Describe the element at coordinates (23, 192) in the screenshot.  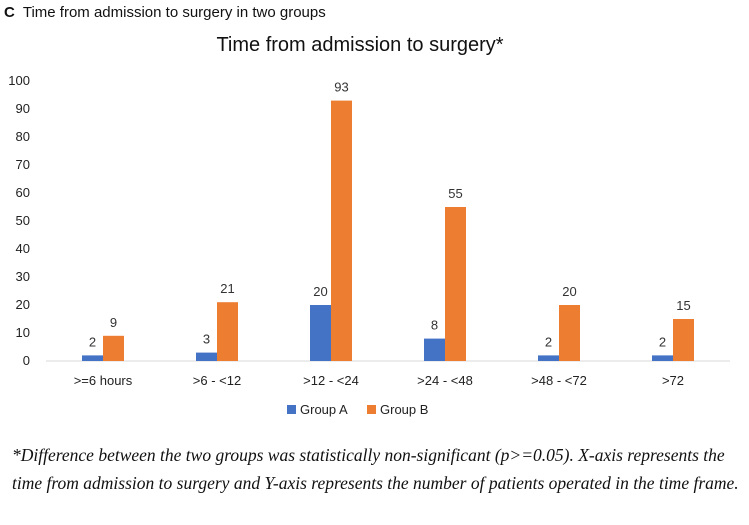
I see `y-tick-label: 60` at that location.